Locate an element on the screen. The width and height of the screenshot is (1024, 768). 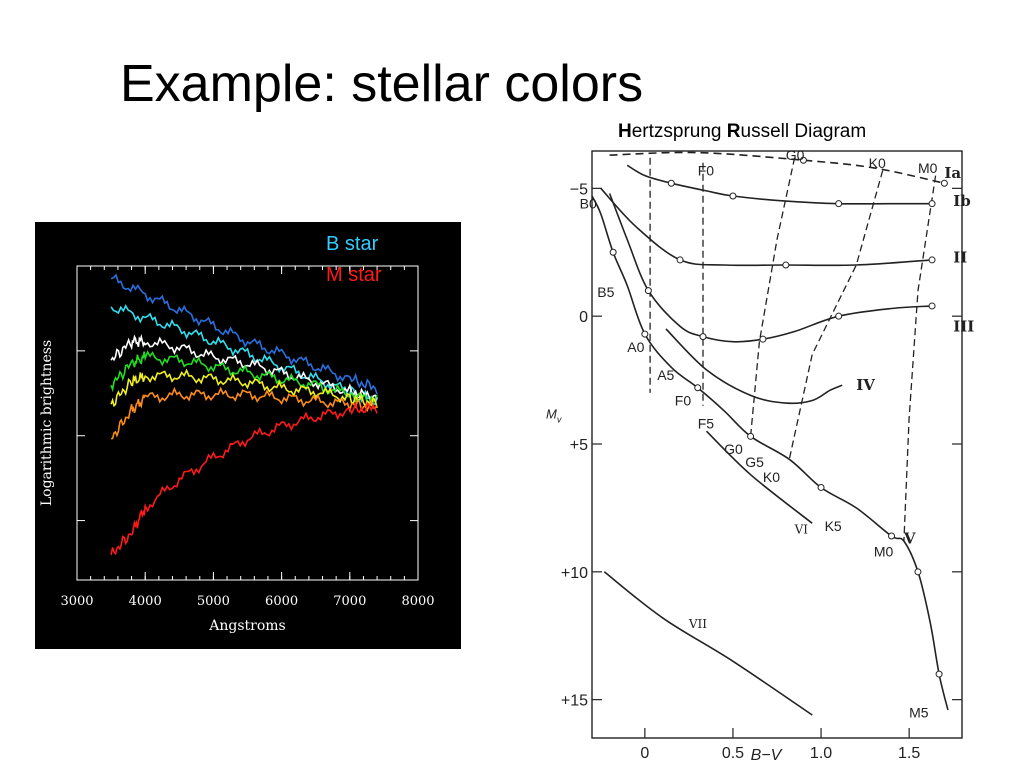
spectral-type-label: K5 is located at coordinates (833, 526).